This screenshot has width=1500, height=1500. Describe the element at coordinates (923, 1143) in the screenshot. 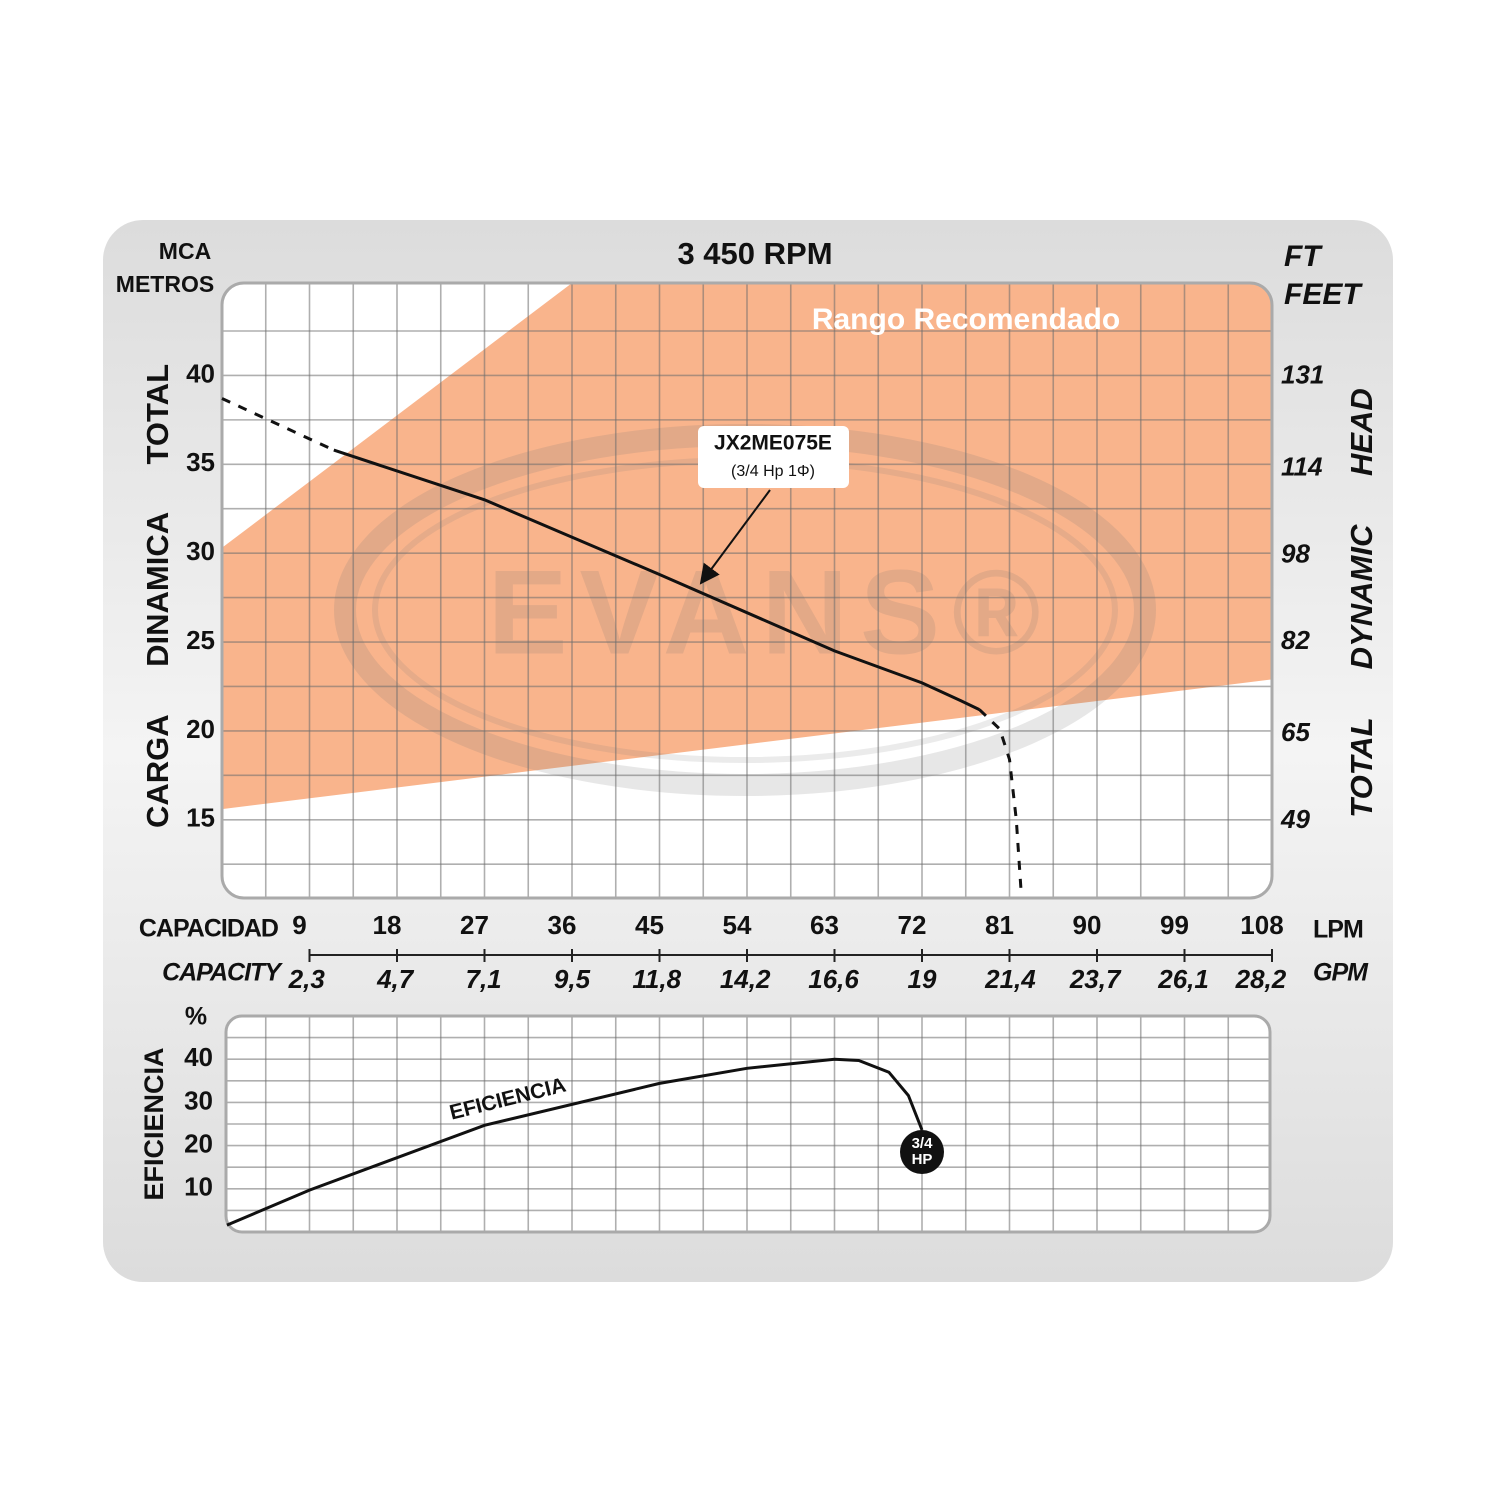

I see `end-label: 3/4` at that location.